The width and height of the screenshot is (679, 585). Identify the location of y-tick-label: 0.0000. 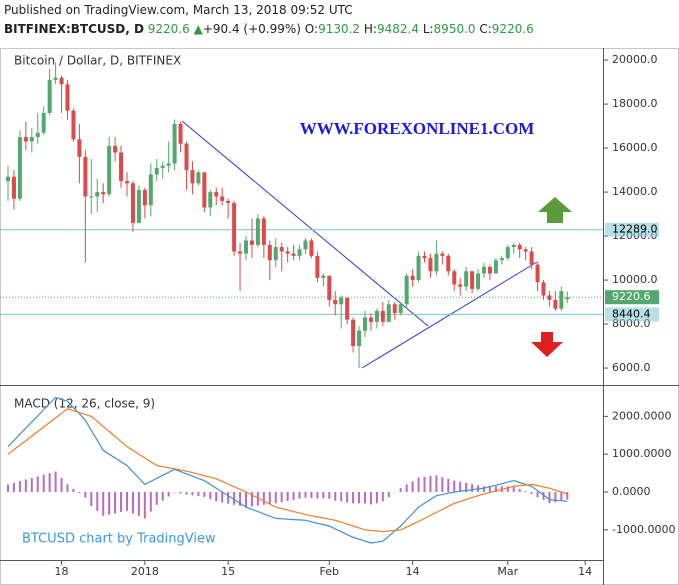
(631, 491).